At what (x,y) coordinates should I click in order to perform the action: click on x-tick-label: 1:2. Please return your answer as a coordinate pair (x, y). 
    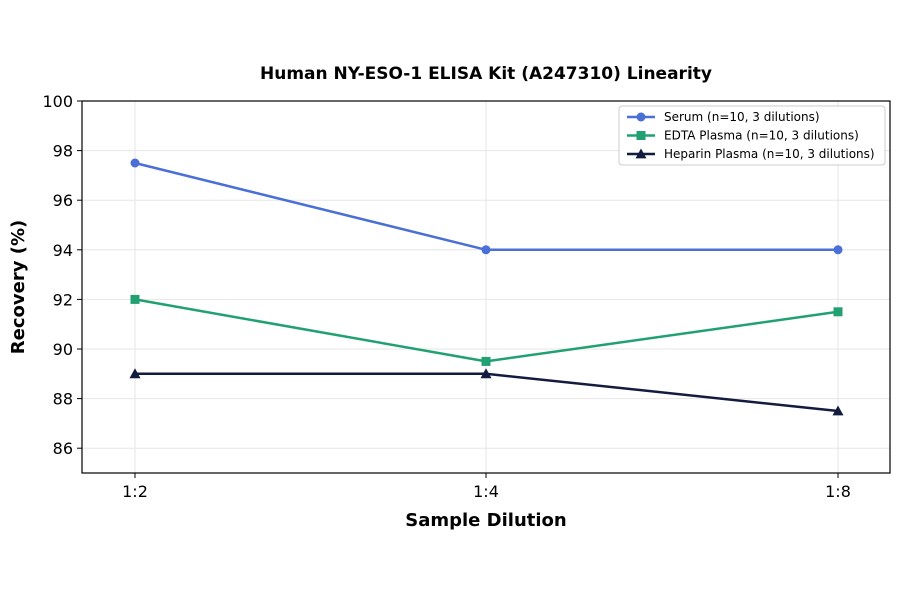
    Looking at the image, I should click on (135, 491).